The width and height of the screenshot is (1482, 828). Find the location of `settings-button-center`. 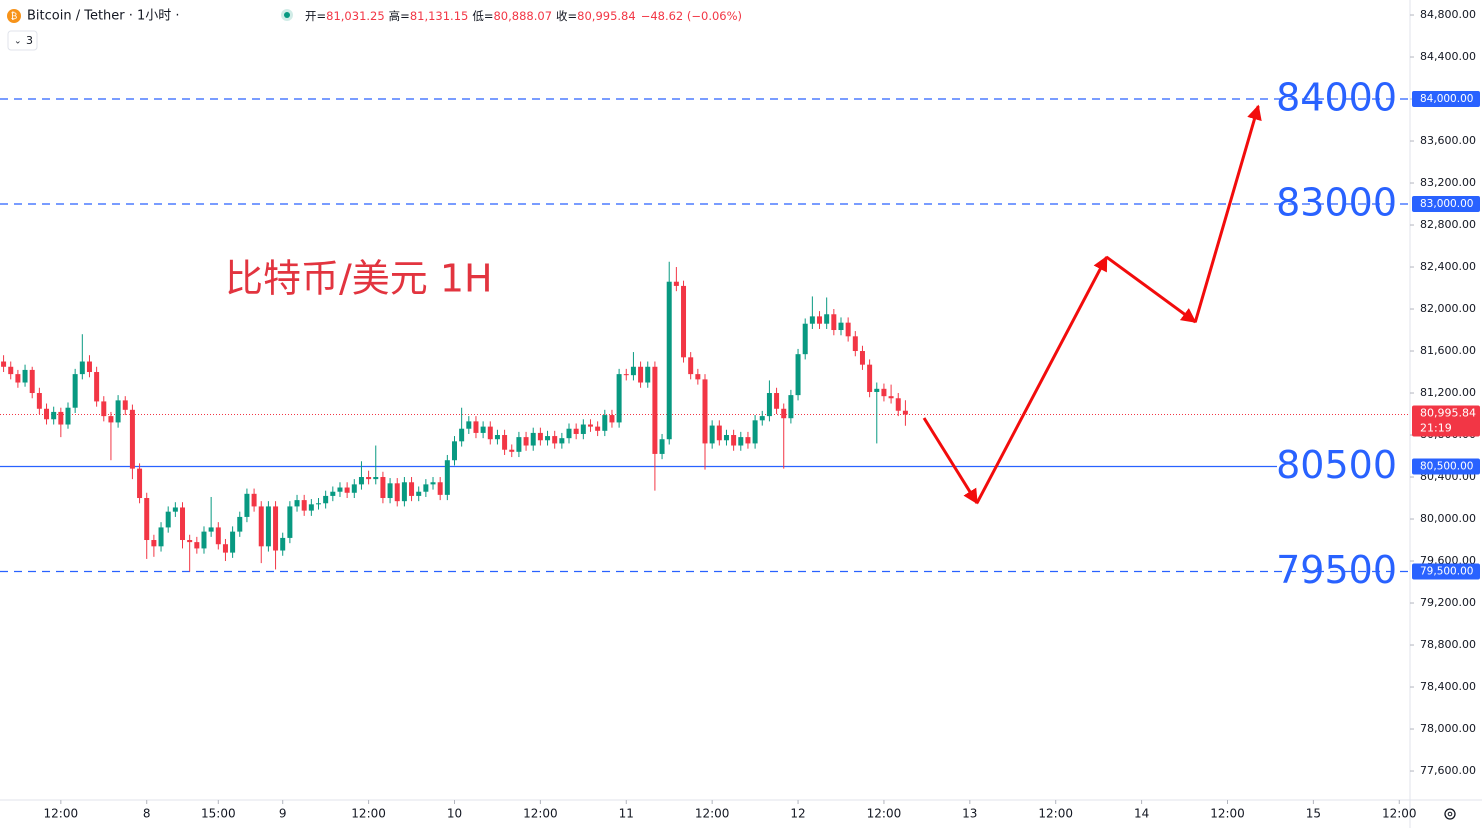

settings-button-center is located at coordinates (1450, 814).